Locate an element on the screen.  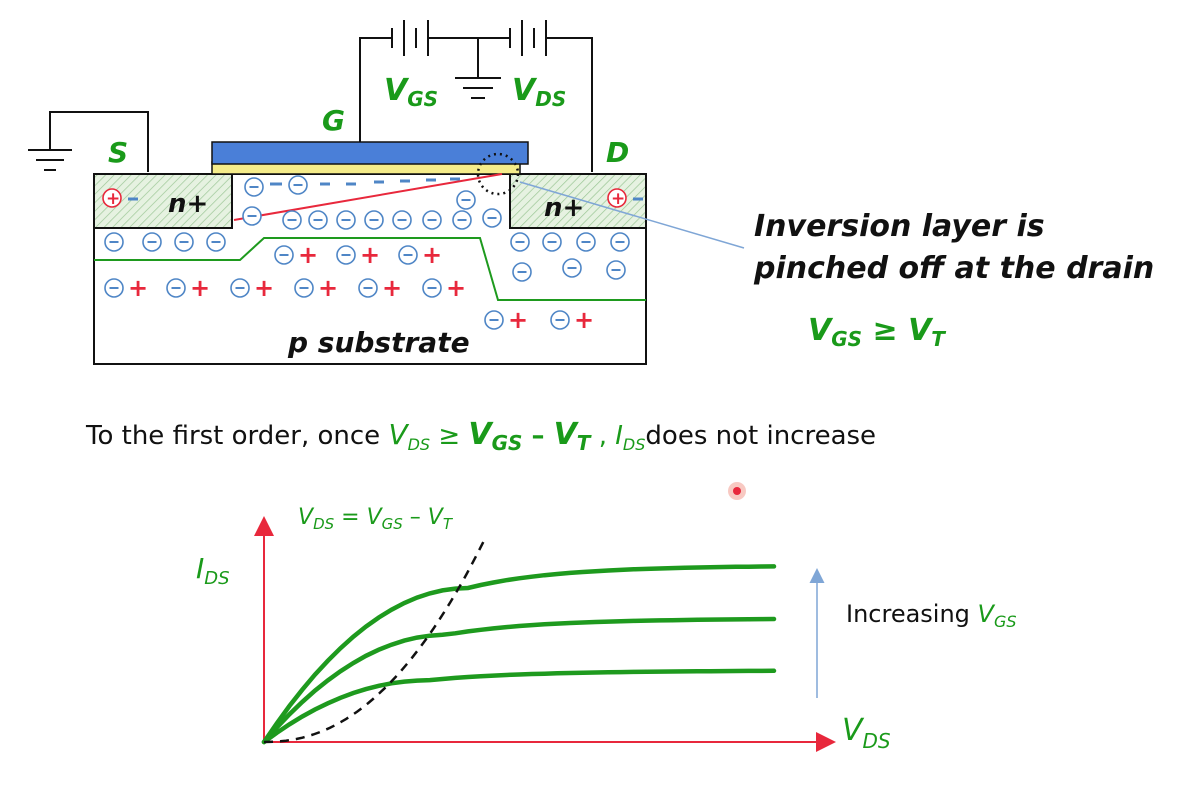
x-axis-label: VDS is located at coordinates (866, 733).